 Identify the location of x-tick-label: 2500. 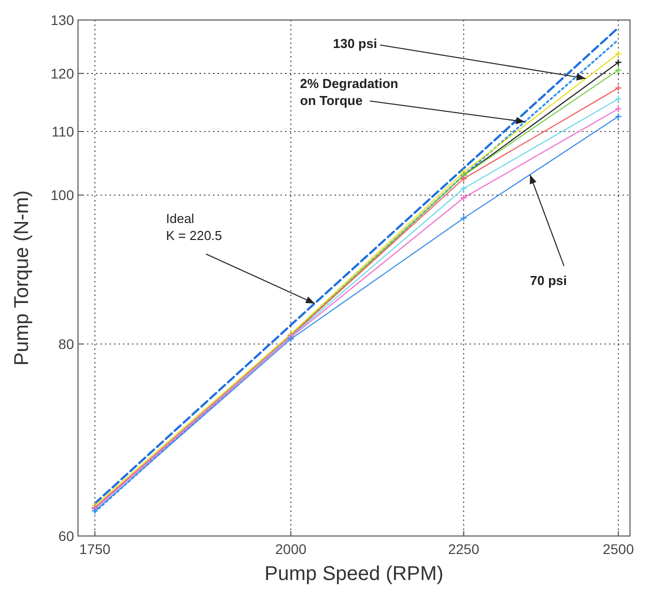
(618, 549).